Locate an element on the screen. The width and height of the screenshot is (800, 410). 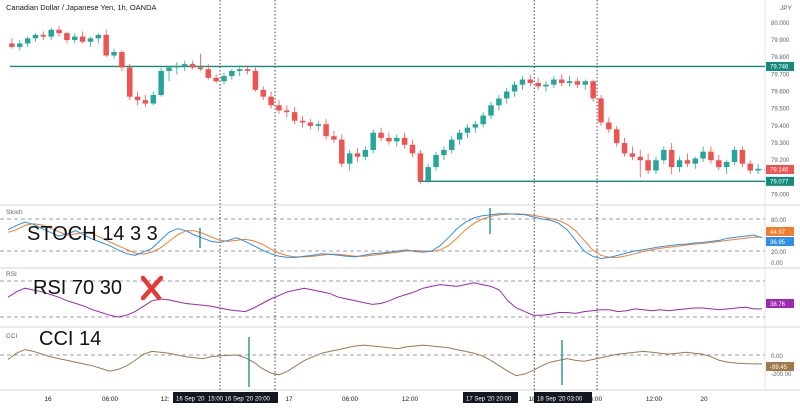
price-tick: 79.300 is located at coordinates (780, 144).